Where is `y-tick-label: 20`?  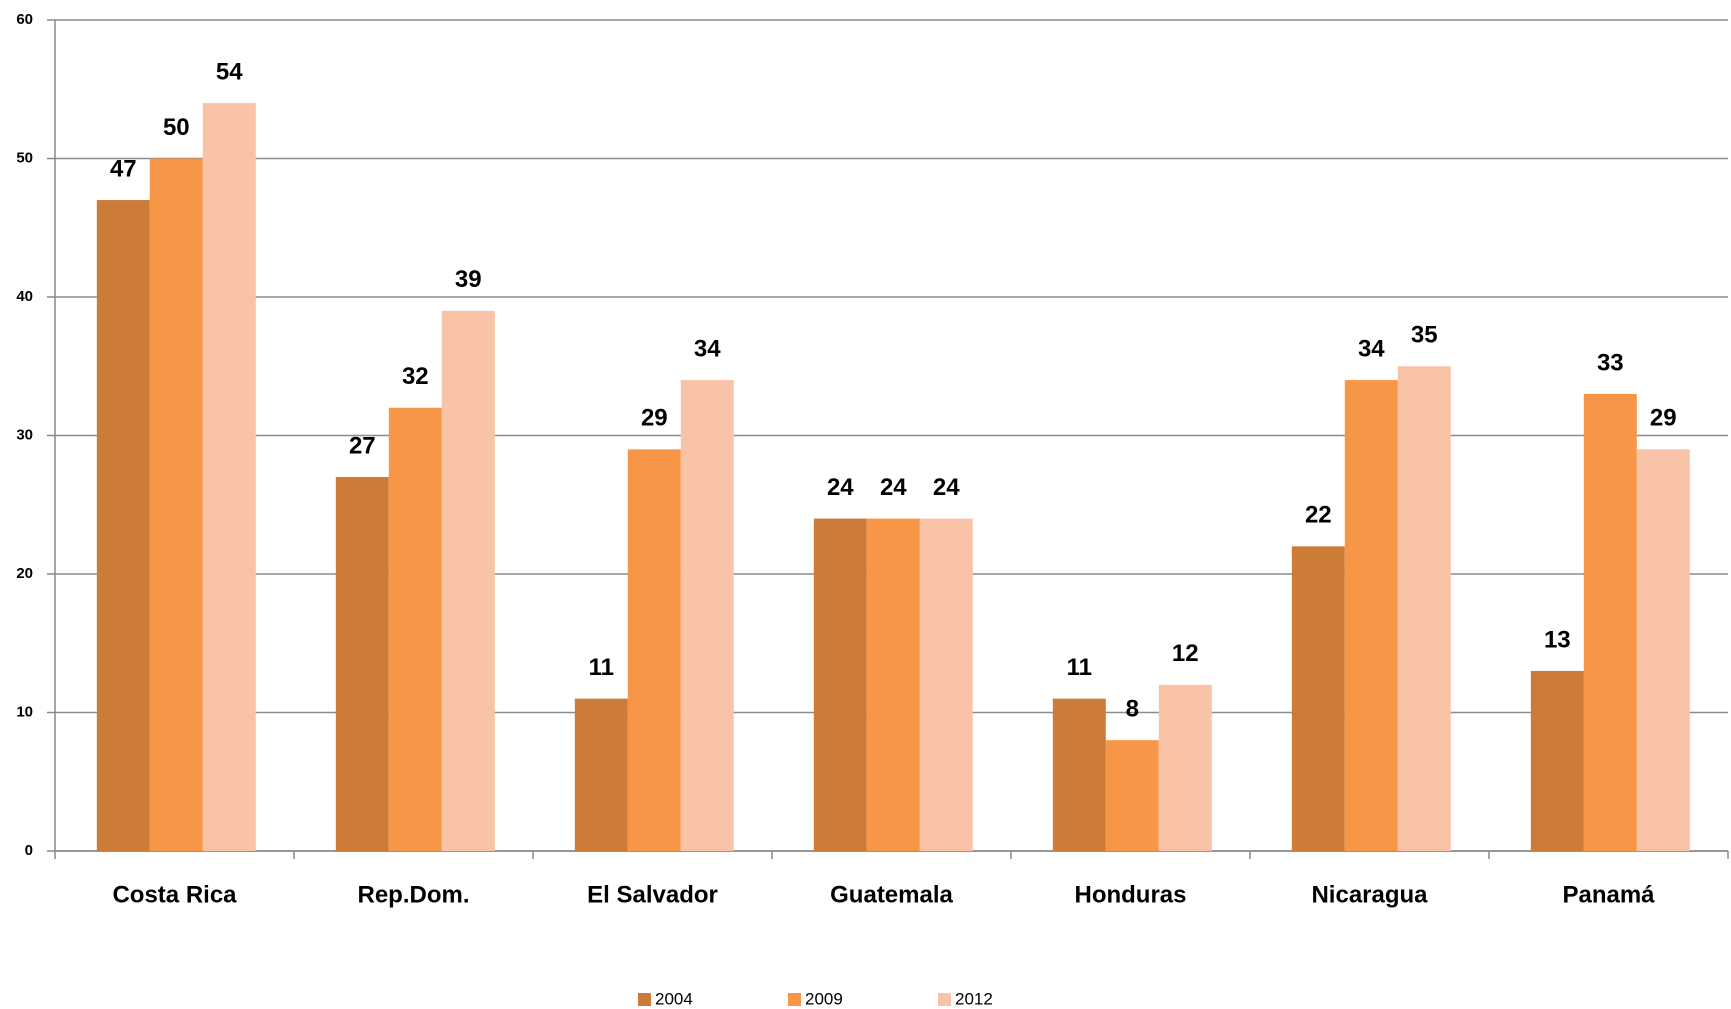 y-tick-label: 20 is located at coordinates (24, 573).